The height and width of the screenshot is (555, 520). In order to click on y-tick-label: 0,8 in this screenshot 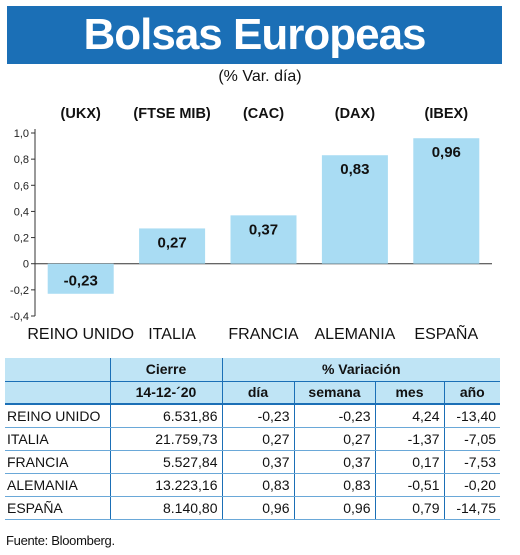, I will do `click(21, 160)`.